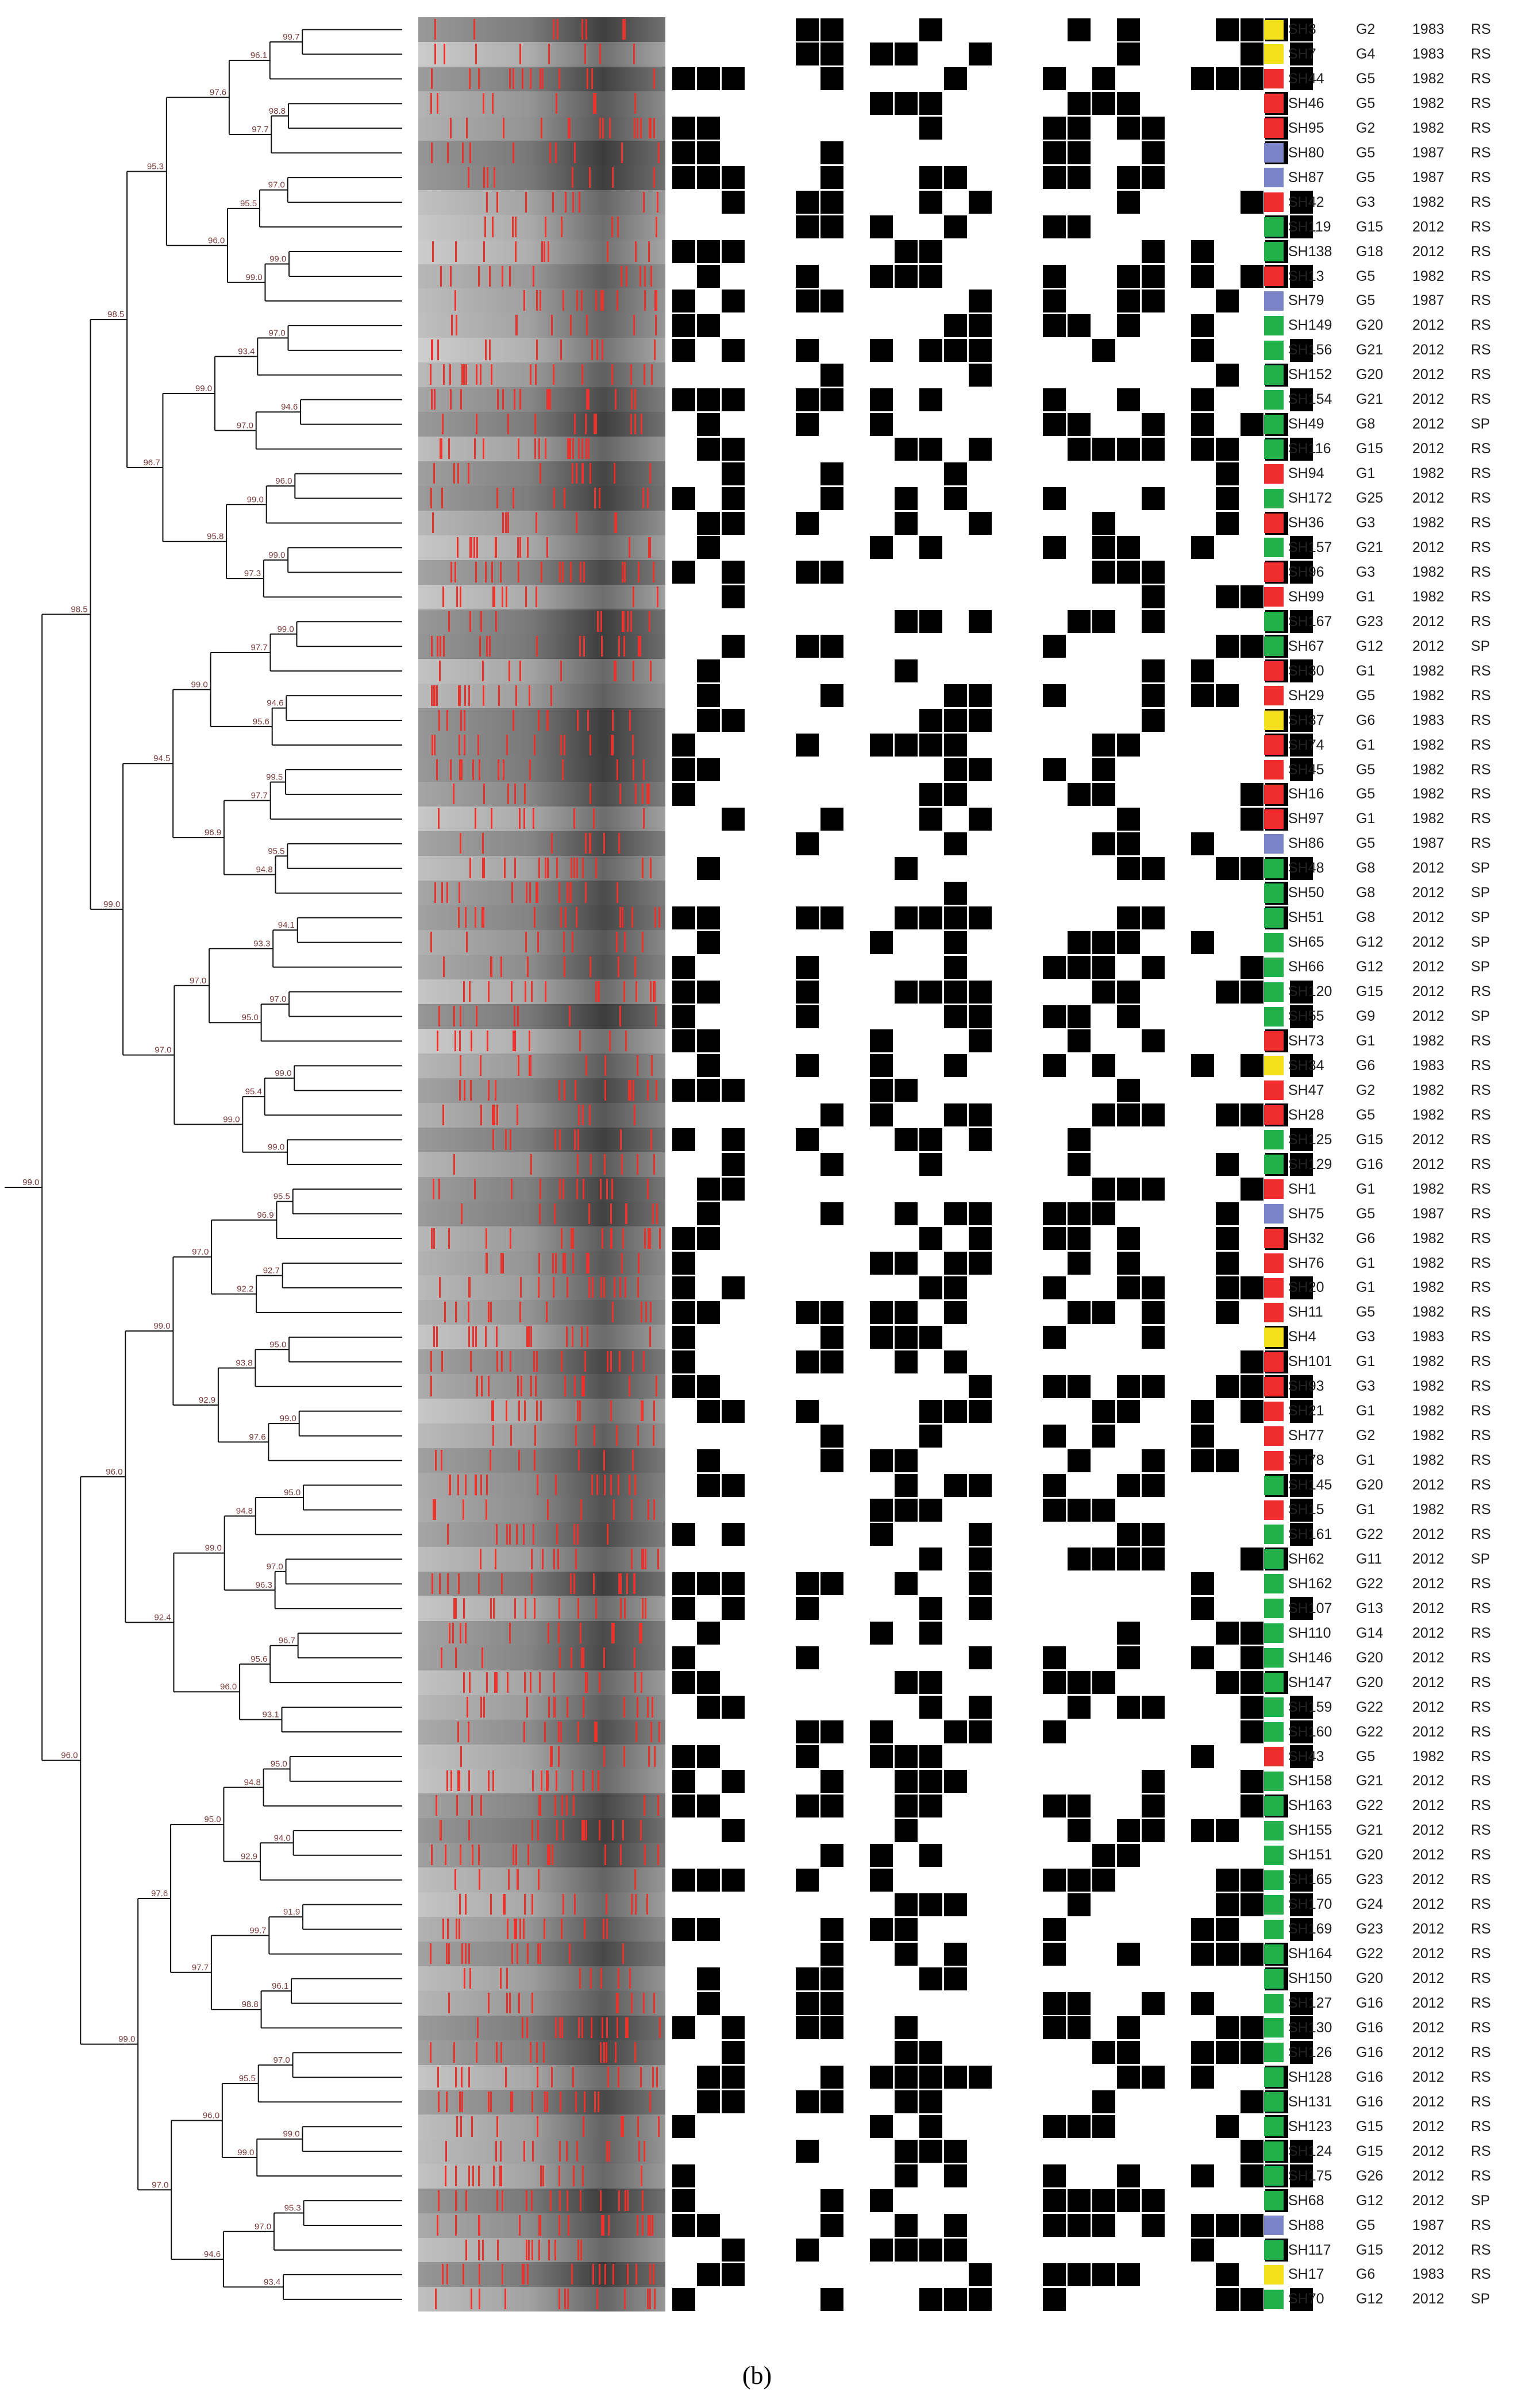  I want to click on strain-id: SH47, so click(1306, 1090).